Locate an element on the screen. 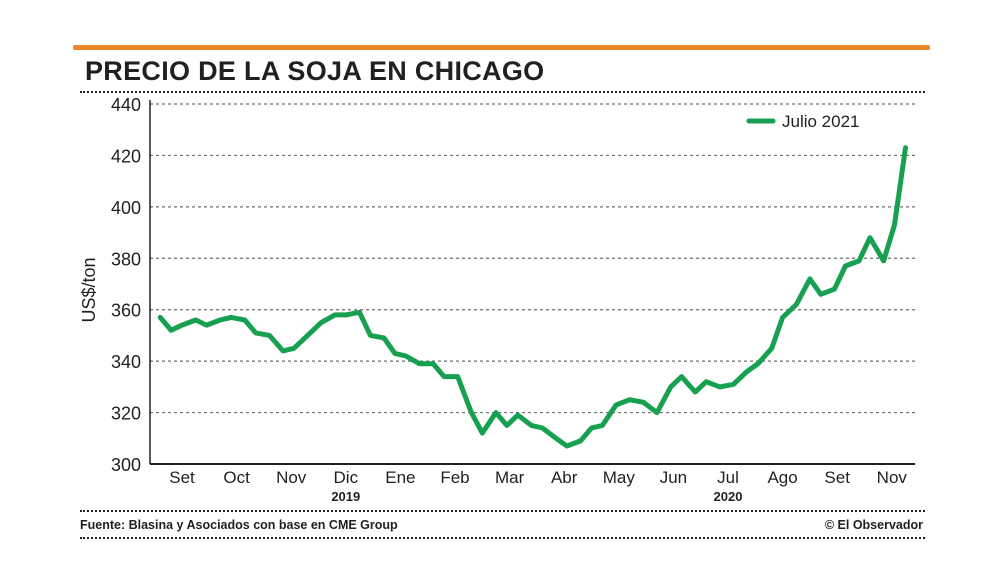 The height and width of the screenshot is (583, 1000). y-tick-360: 360 is located at coordinates (126, 311).